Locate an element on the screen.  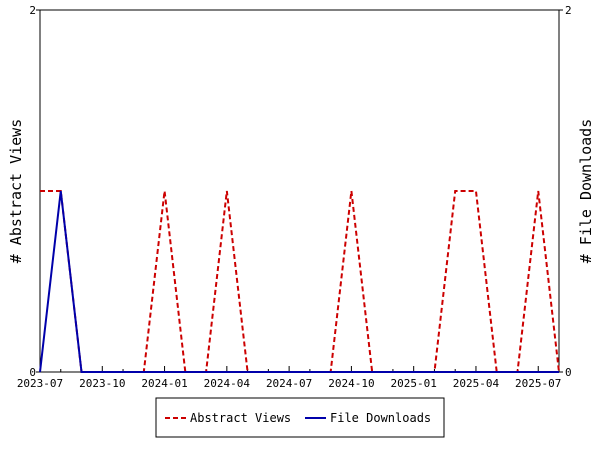
x-tick-label: 2025-04 is located at coordinates (476, 383).